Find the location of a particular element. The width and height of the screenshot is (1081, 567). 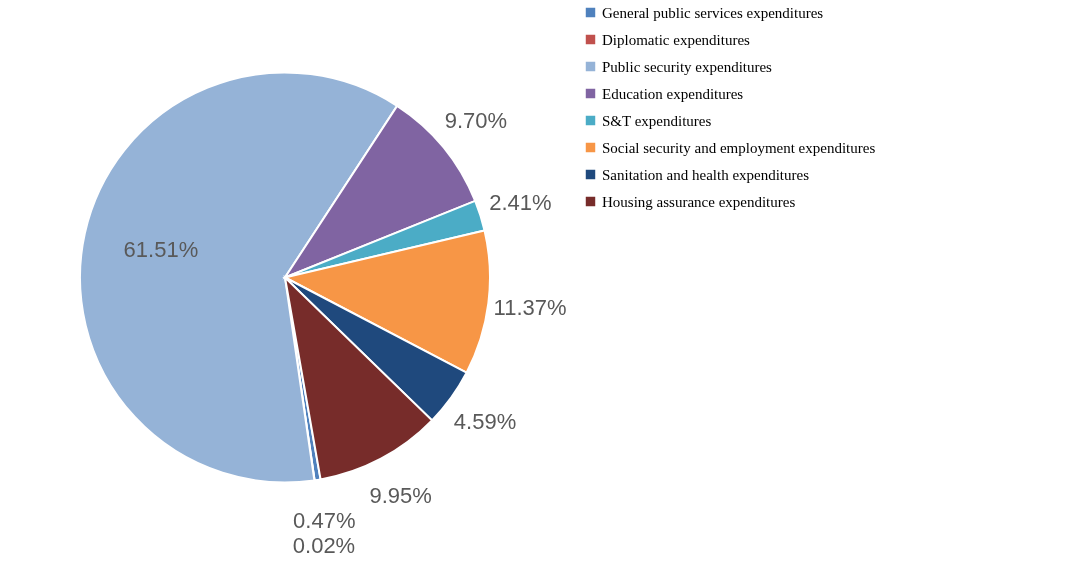

legend-label: S&T expenditures is located at coordinates (657, 120).